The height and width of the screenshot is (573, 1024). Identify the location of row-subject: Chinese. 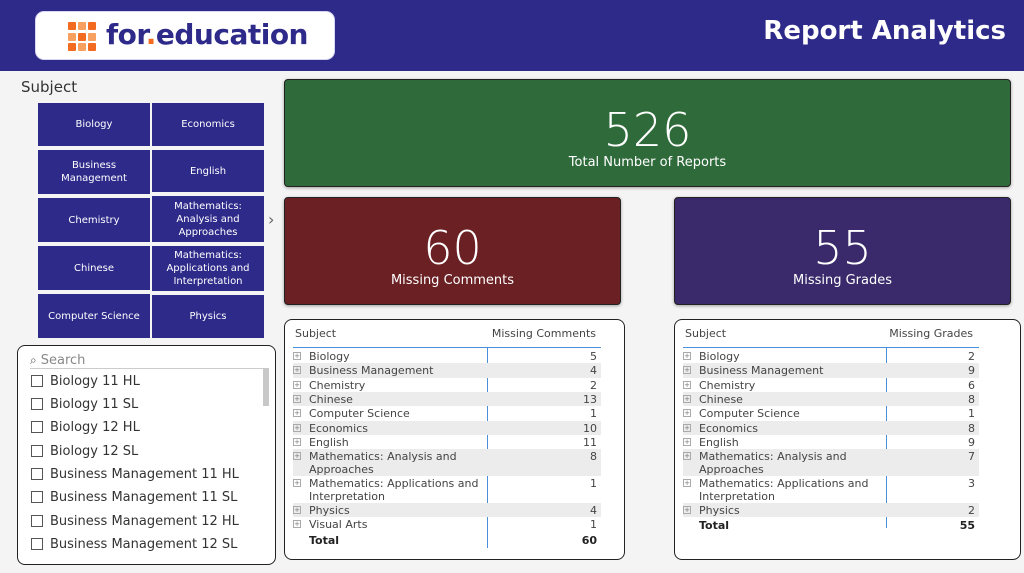
(721, 399).